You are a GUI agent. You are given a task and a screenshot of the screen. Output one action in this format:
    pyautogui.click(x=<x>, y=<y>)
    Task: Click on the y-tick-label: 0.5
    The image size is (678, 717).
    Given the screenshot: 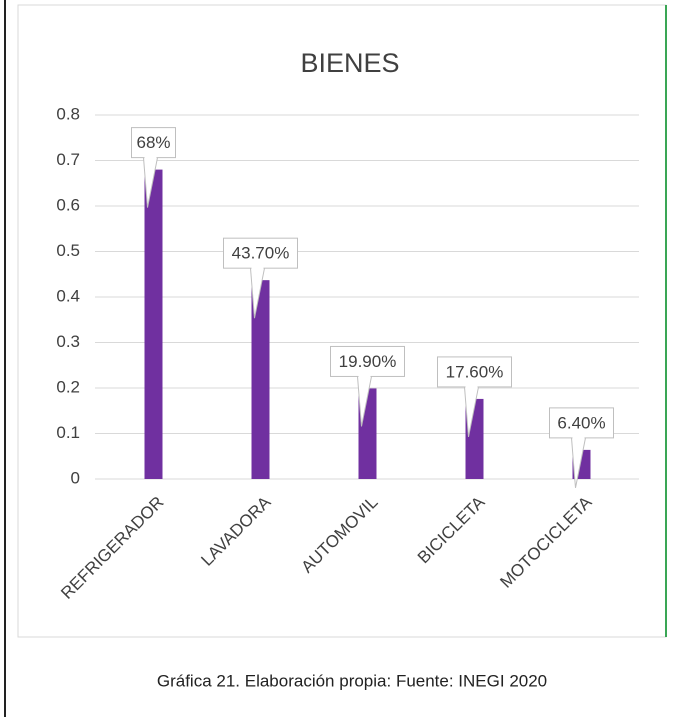 What is the action you would take?
    pyautogui.click(x=68, y=250)
    